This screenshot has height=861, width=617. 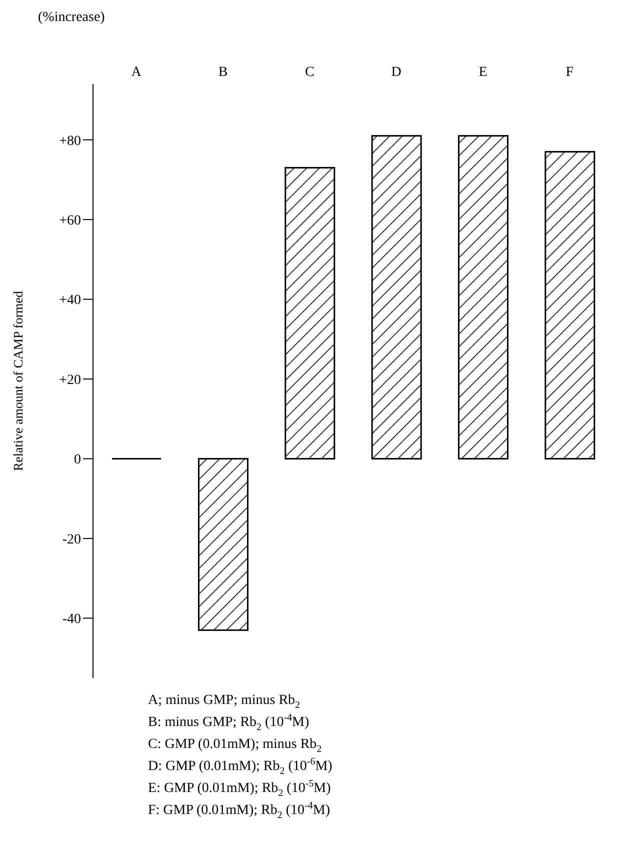 I want to click on text: C: GMP (0.01mM); minus Rb$_{2}$, so click(x=235, y=746).